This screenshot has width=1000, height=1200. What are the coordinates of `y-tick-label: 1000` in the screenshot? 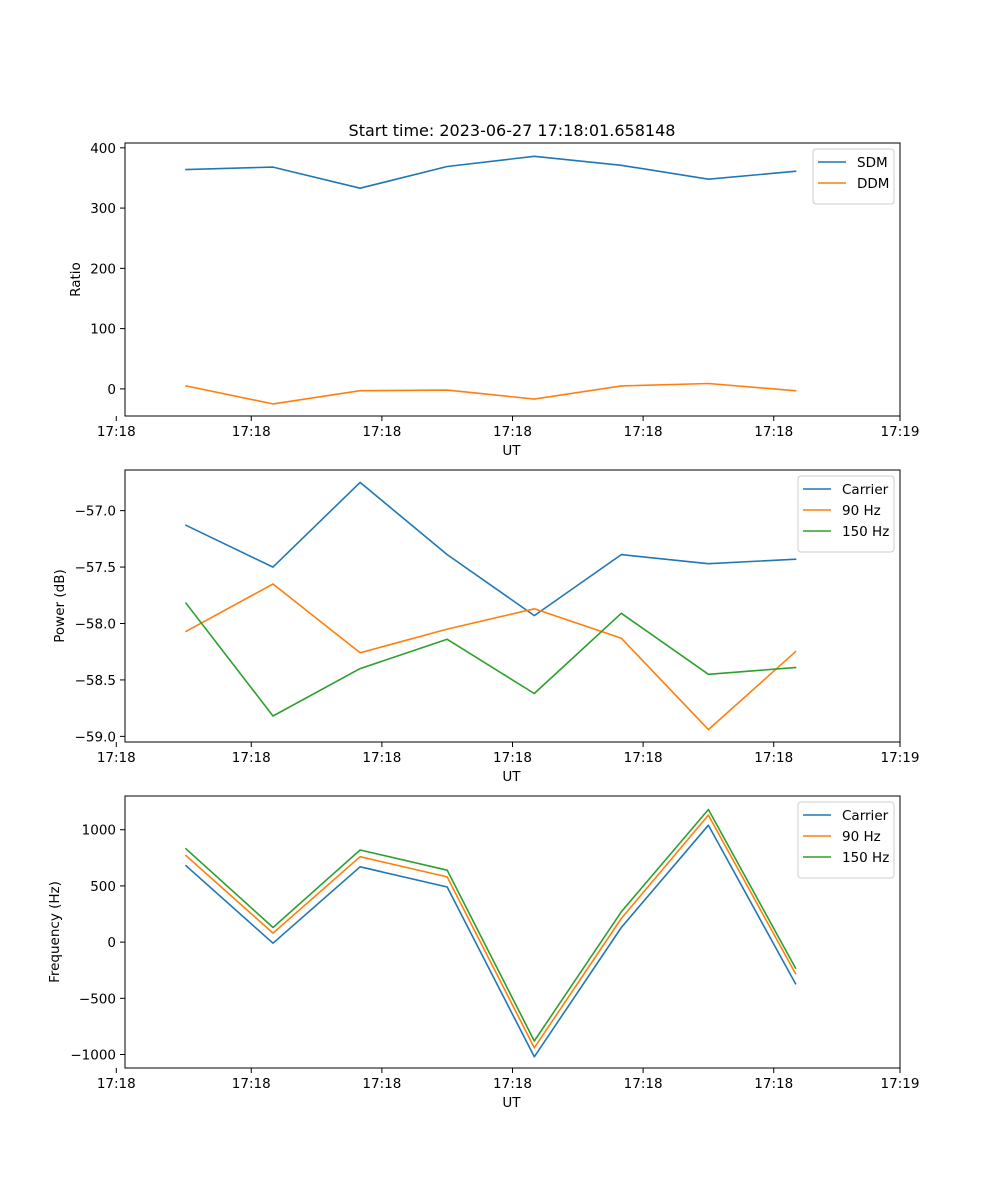 It's located at (99, 831).